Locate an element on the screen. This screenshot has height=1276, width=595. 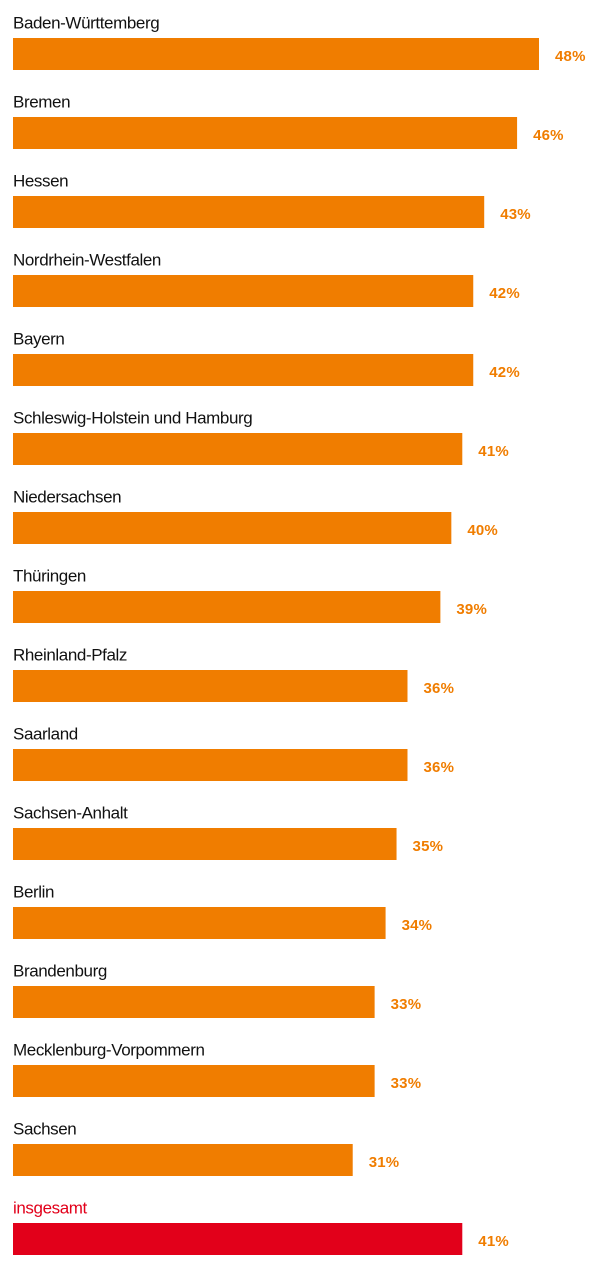
value-label: 31% is located at coordinates (384, 1162).